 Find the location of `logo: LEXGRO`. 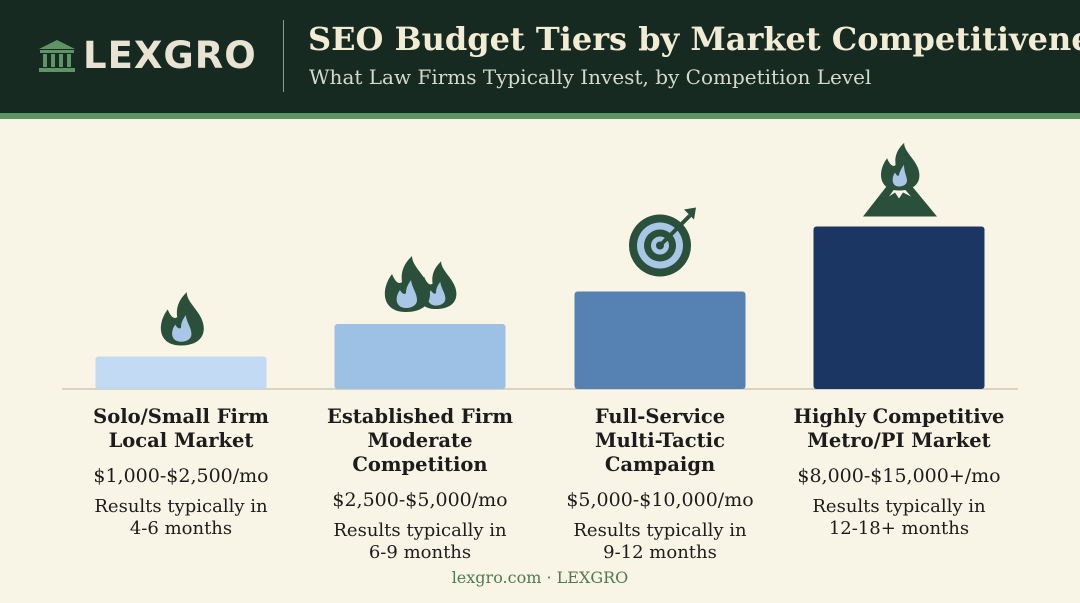

logo: LEXGRO is located at coordinates (147, 56).